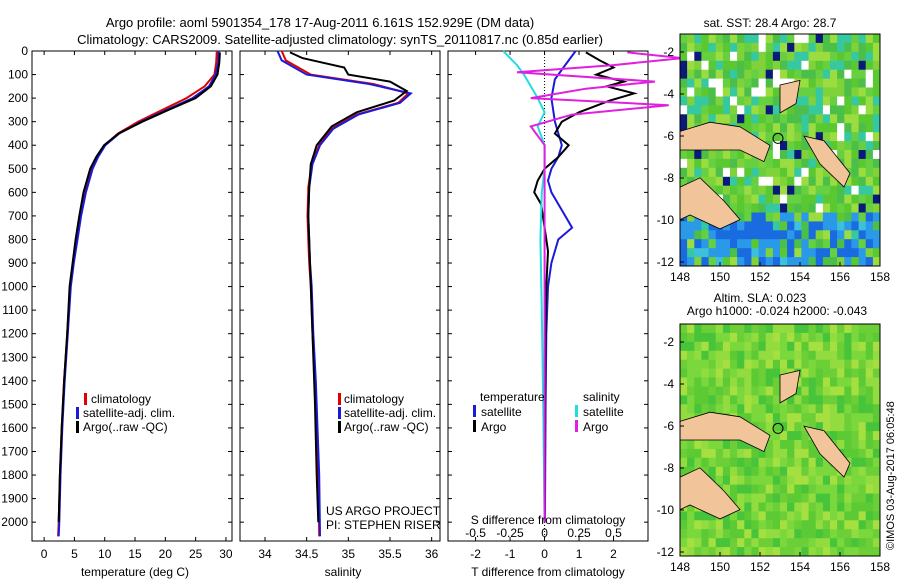 This screenshot has height=580, width=900. I want to click on legend-swatch-climatology, so click(85, 399).